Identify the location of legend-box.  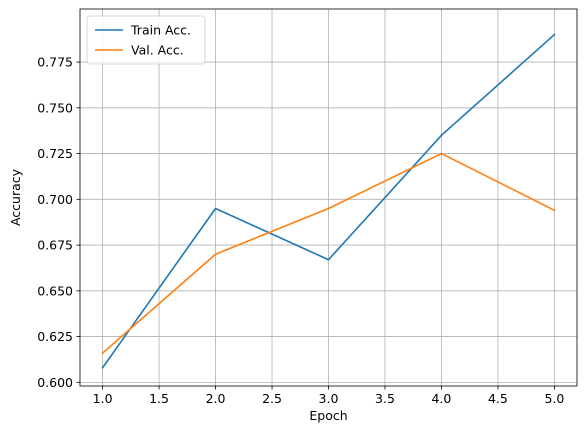
(146, 40).